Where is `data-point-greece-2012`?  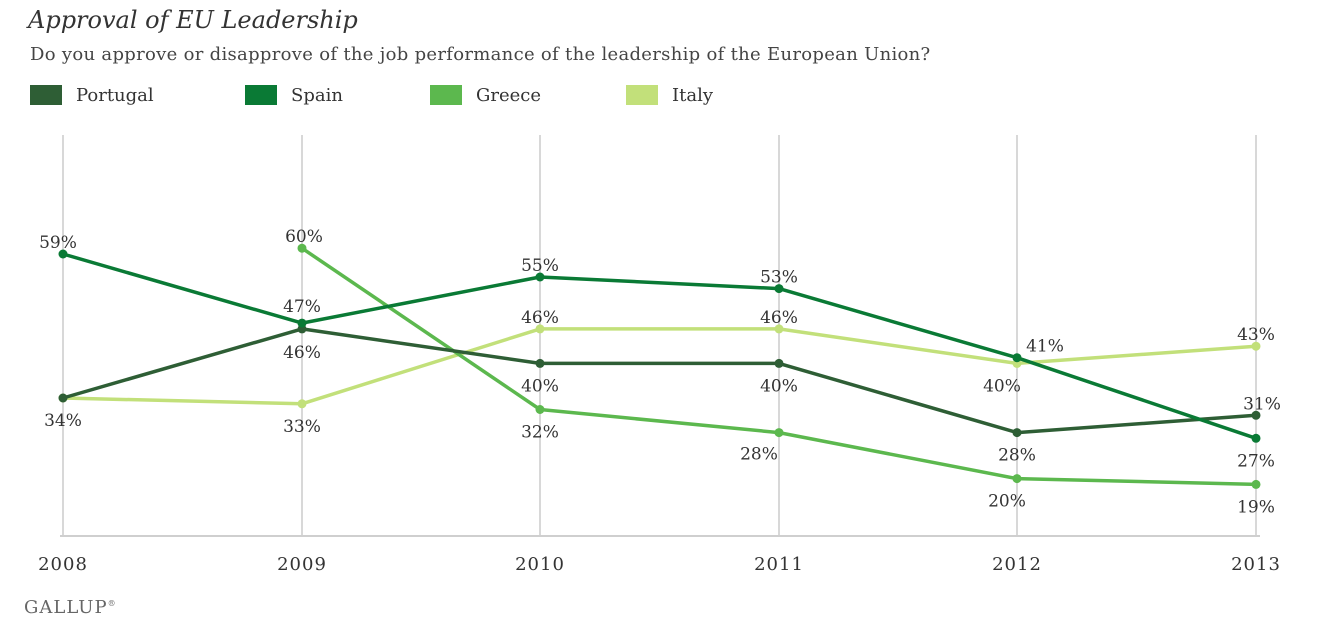 data-point-greece-2012 is located at coordinates (1017, 479).